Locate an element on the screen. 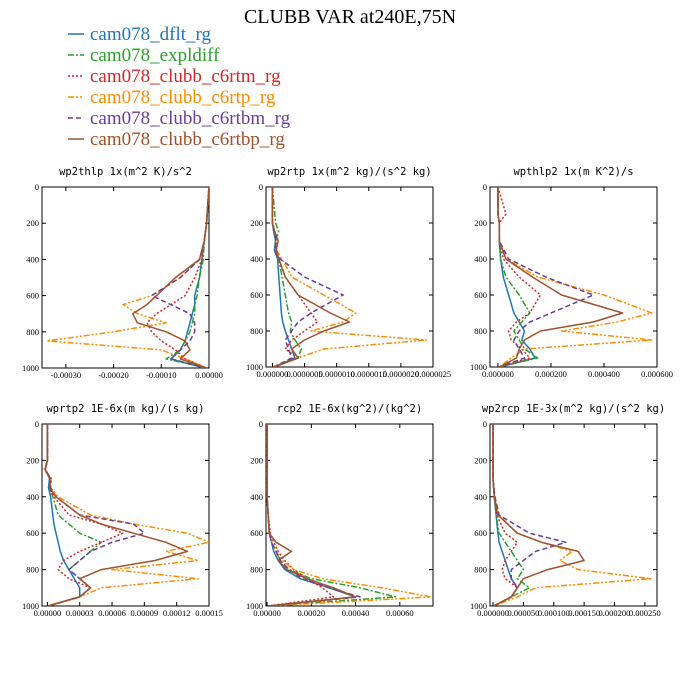 The width and height of the screenshot is (700, 700). legend-entry: cam078_expldiff is located at coordinates (144, 55).